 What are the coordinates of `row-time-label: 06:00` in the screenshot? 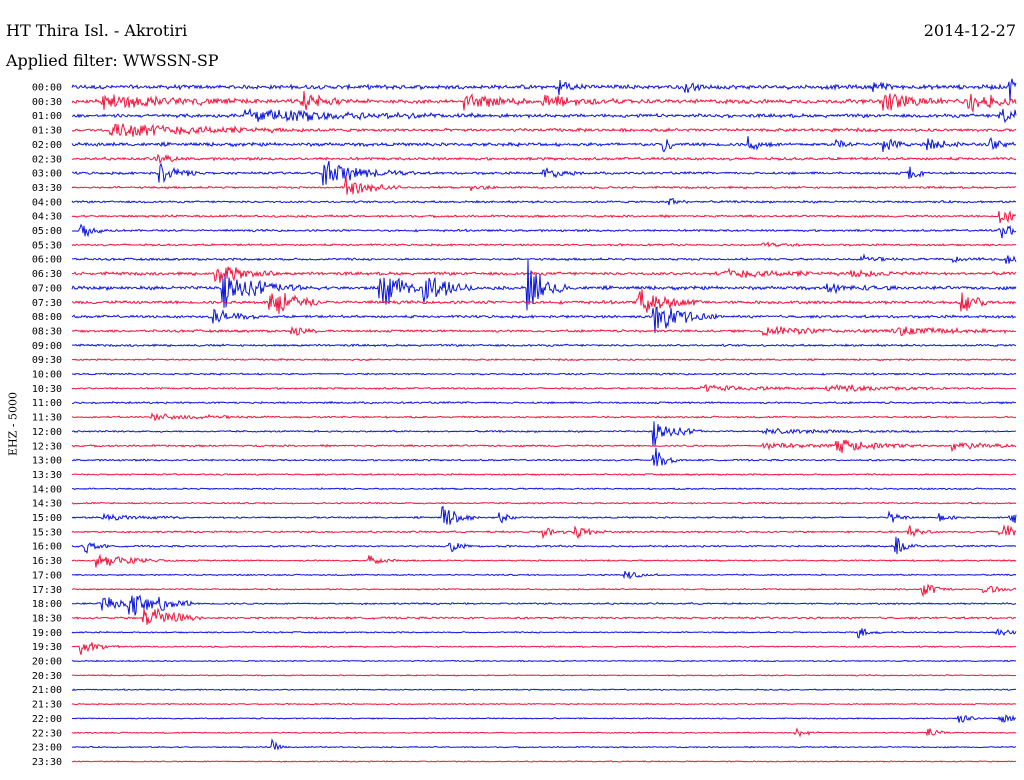 It's located at (47, 260).